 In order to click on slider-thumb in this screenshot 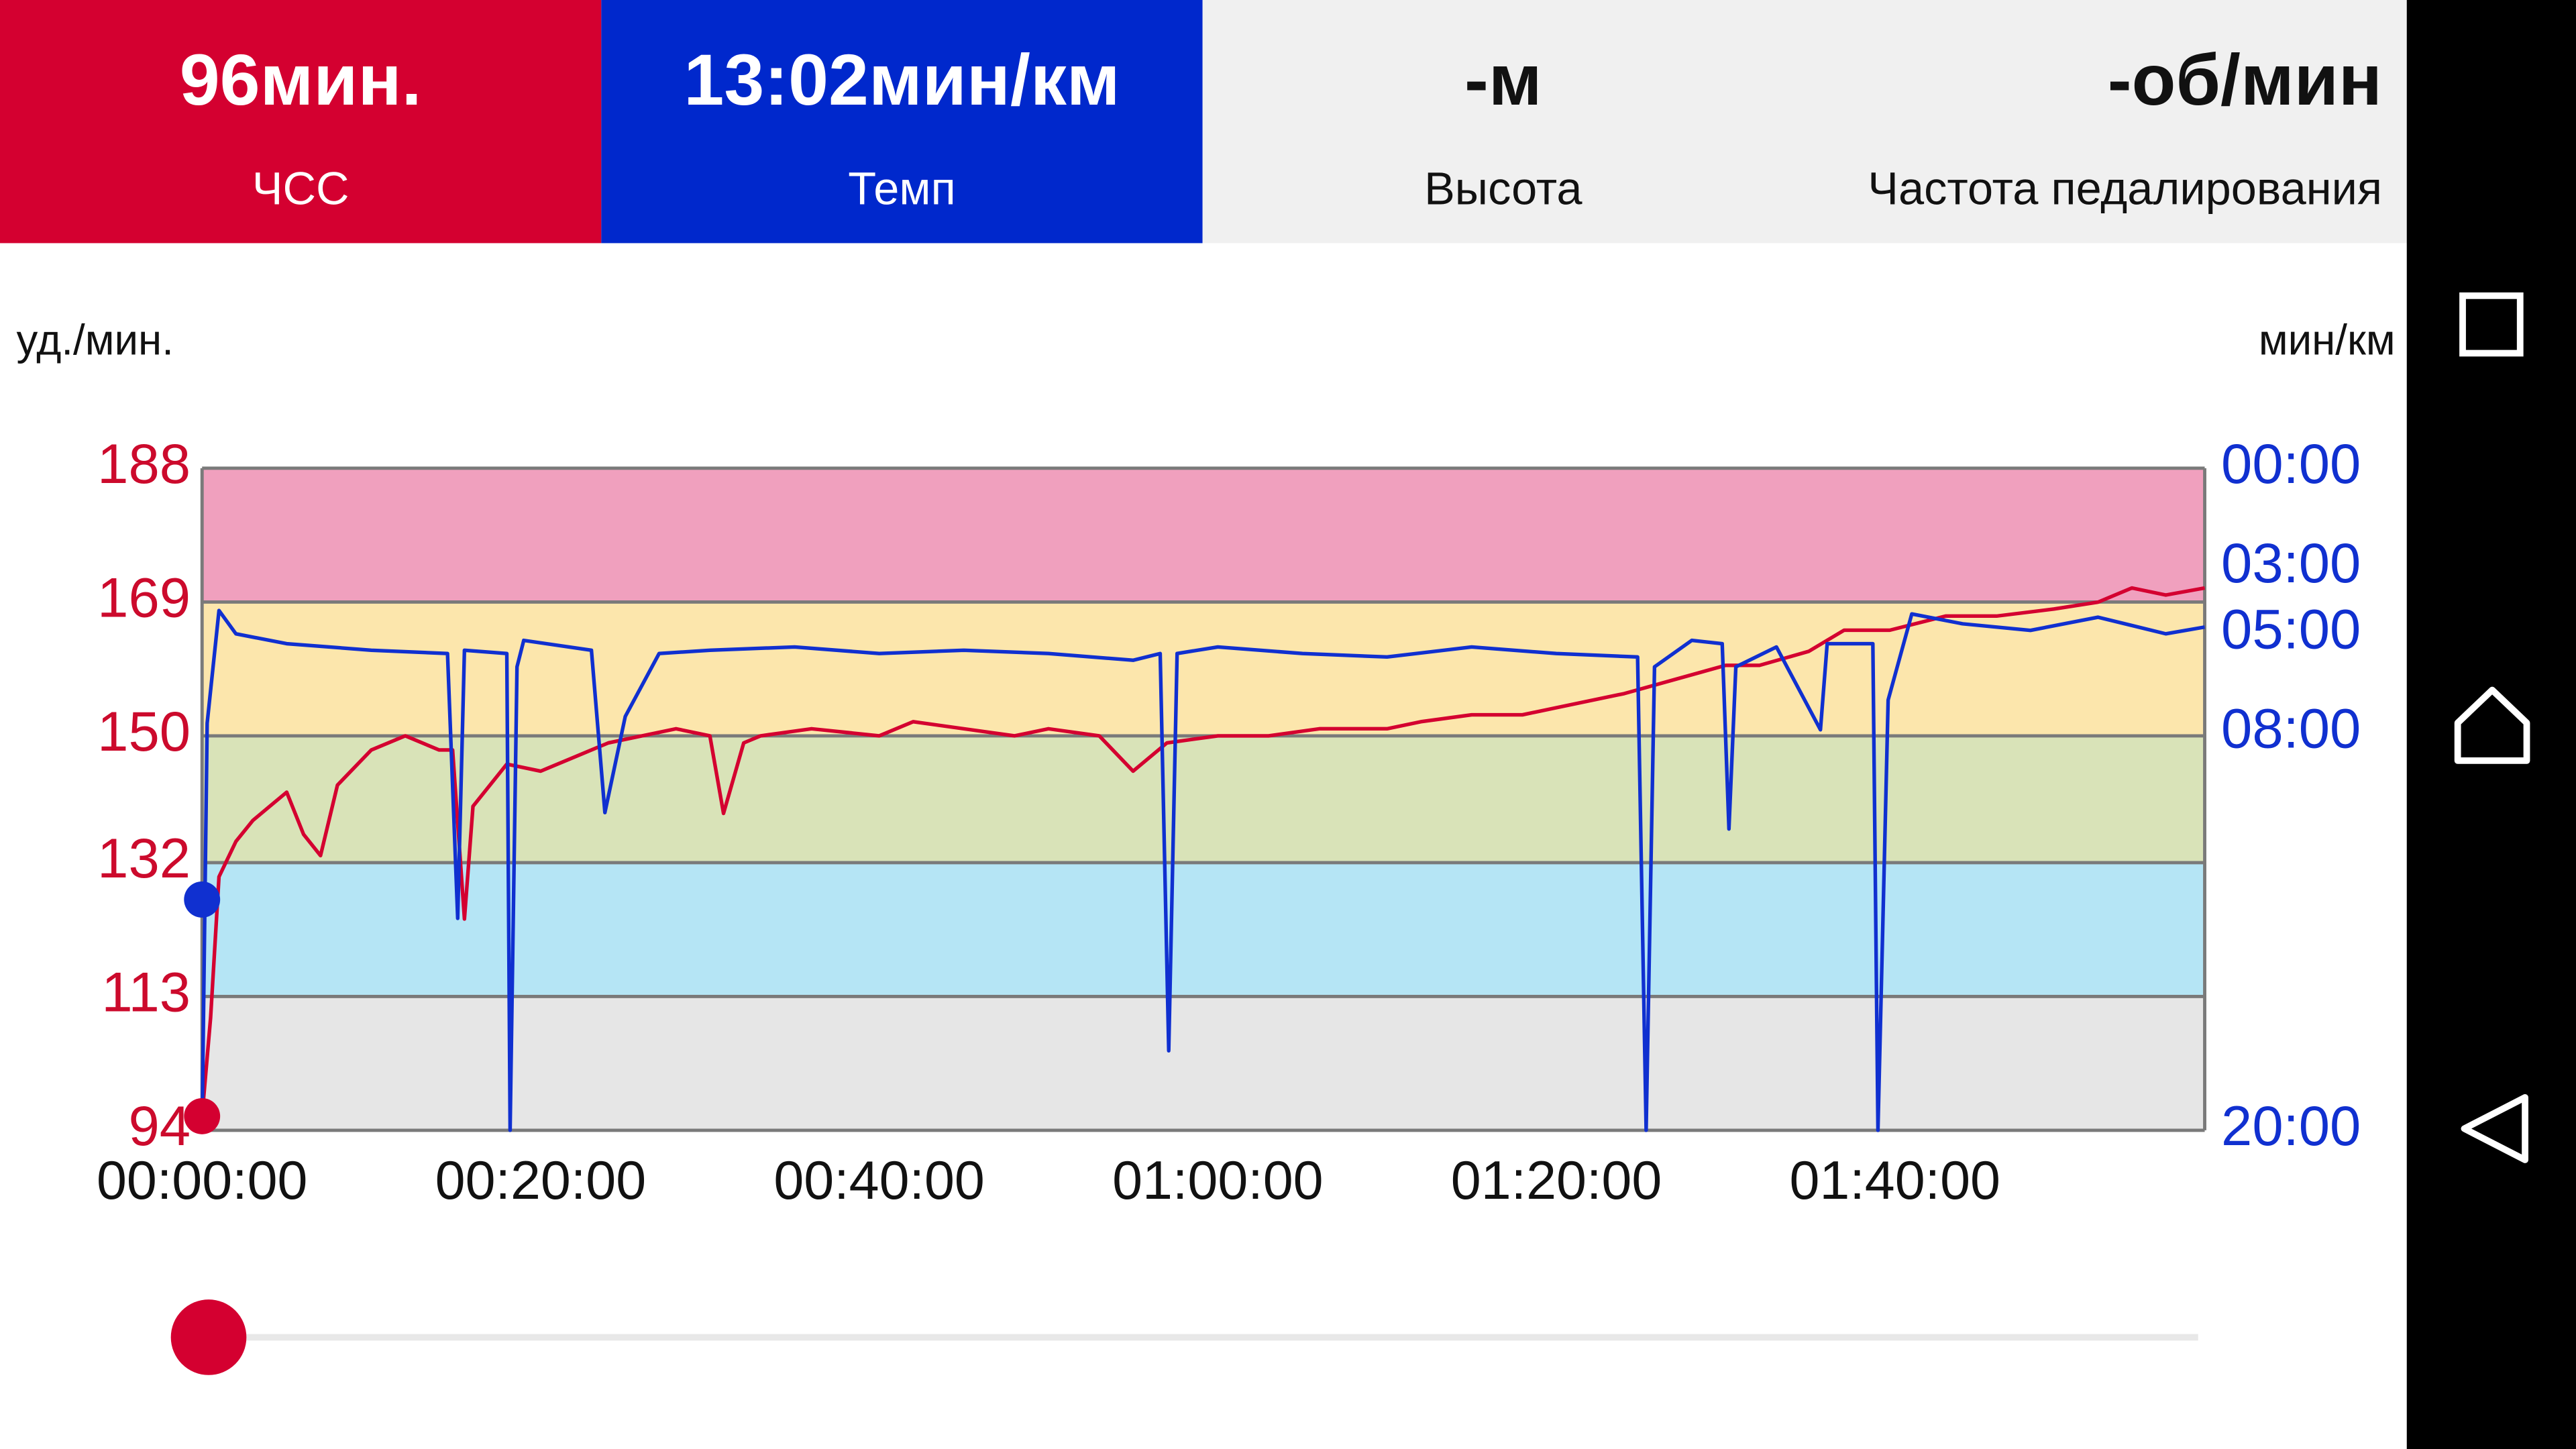, I will do `click(208, 1337)`.